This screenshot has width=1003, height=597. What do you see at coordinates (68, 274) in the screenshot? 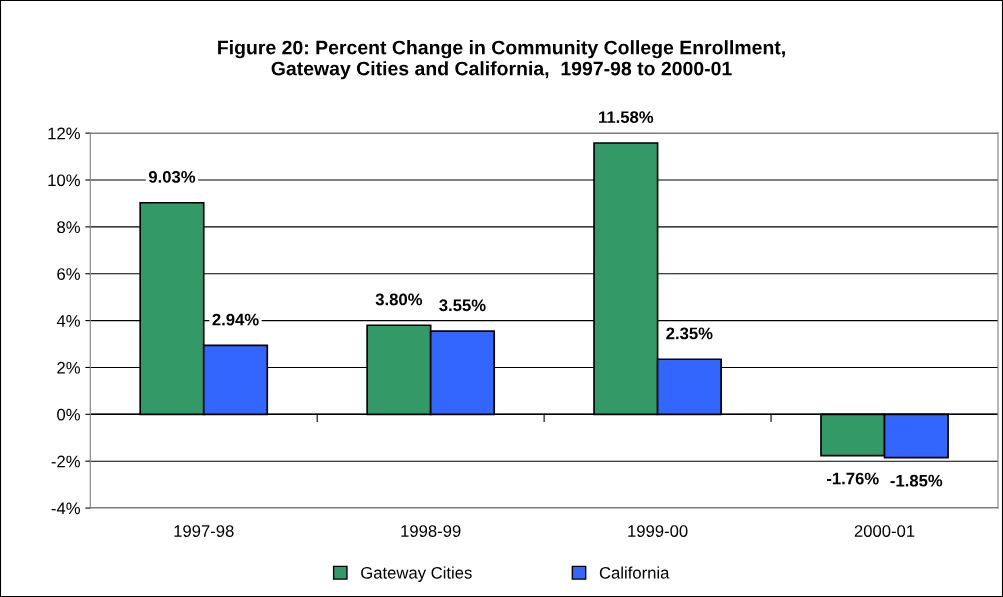
I see `y-tick-label: 6%` at bounding box center [68, 274].